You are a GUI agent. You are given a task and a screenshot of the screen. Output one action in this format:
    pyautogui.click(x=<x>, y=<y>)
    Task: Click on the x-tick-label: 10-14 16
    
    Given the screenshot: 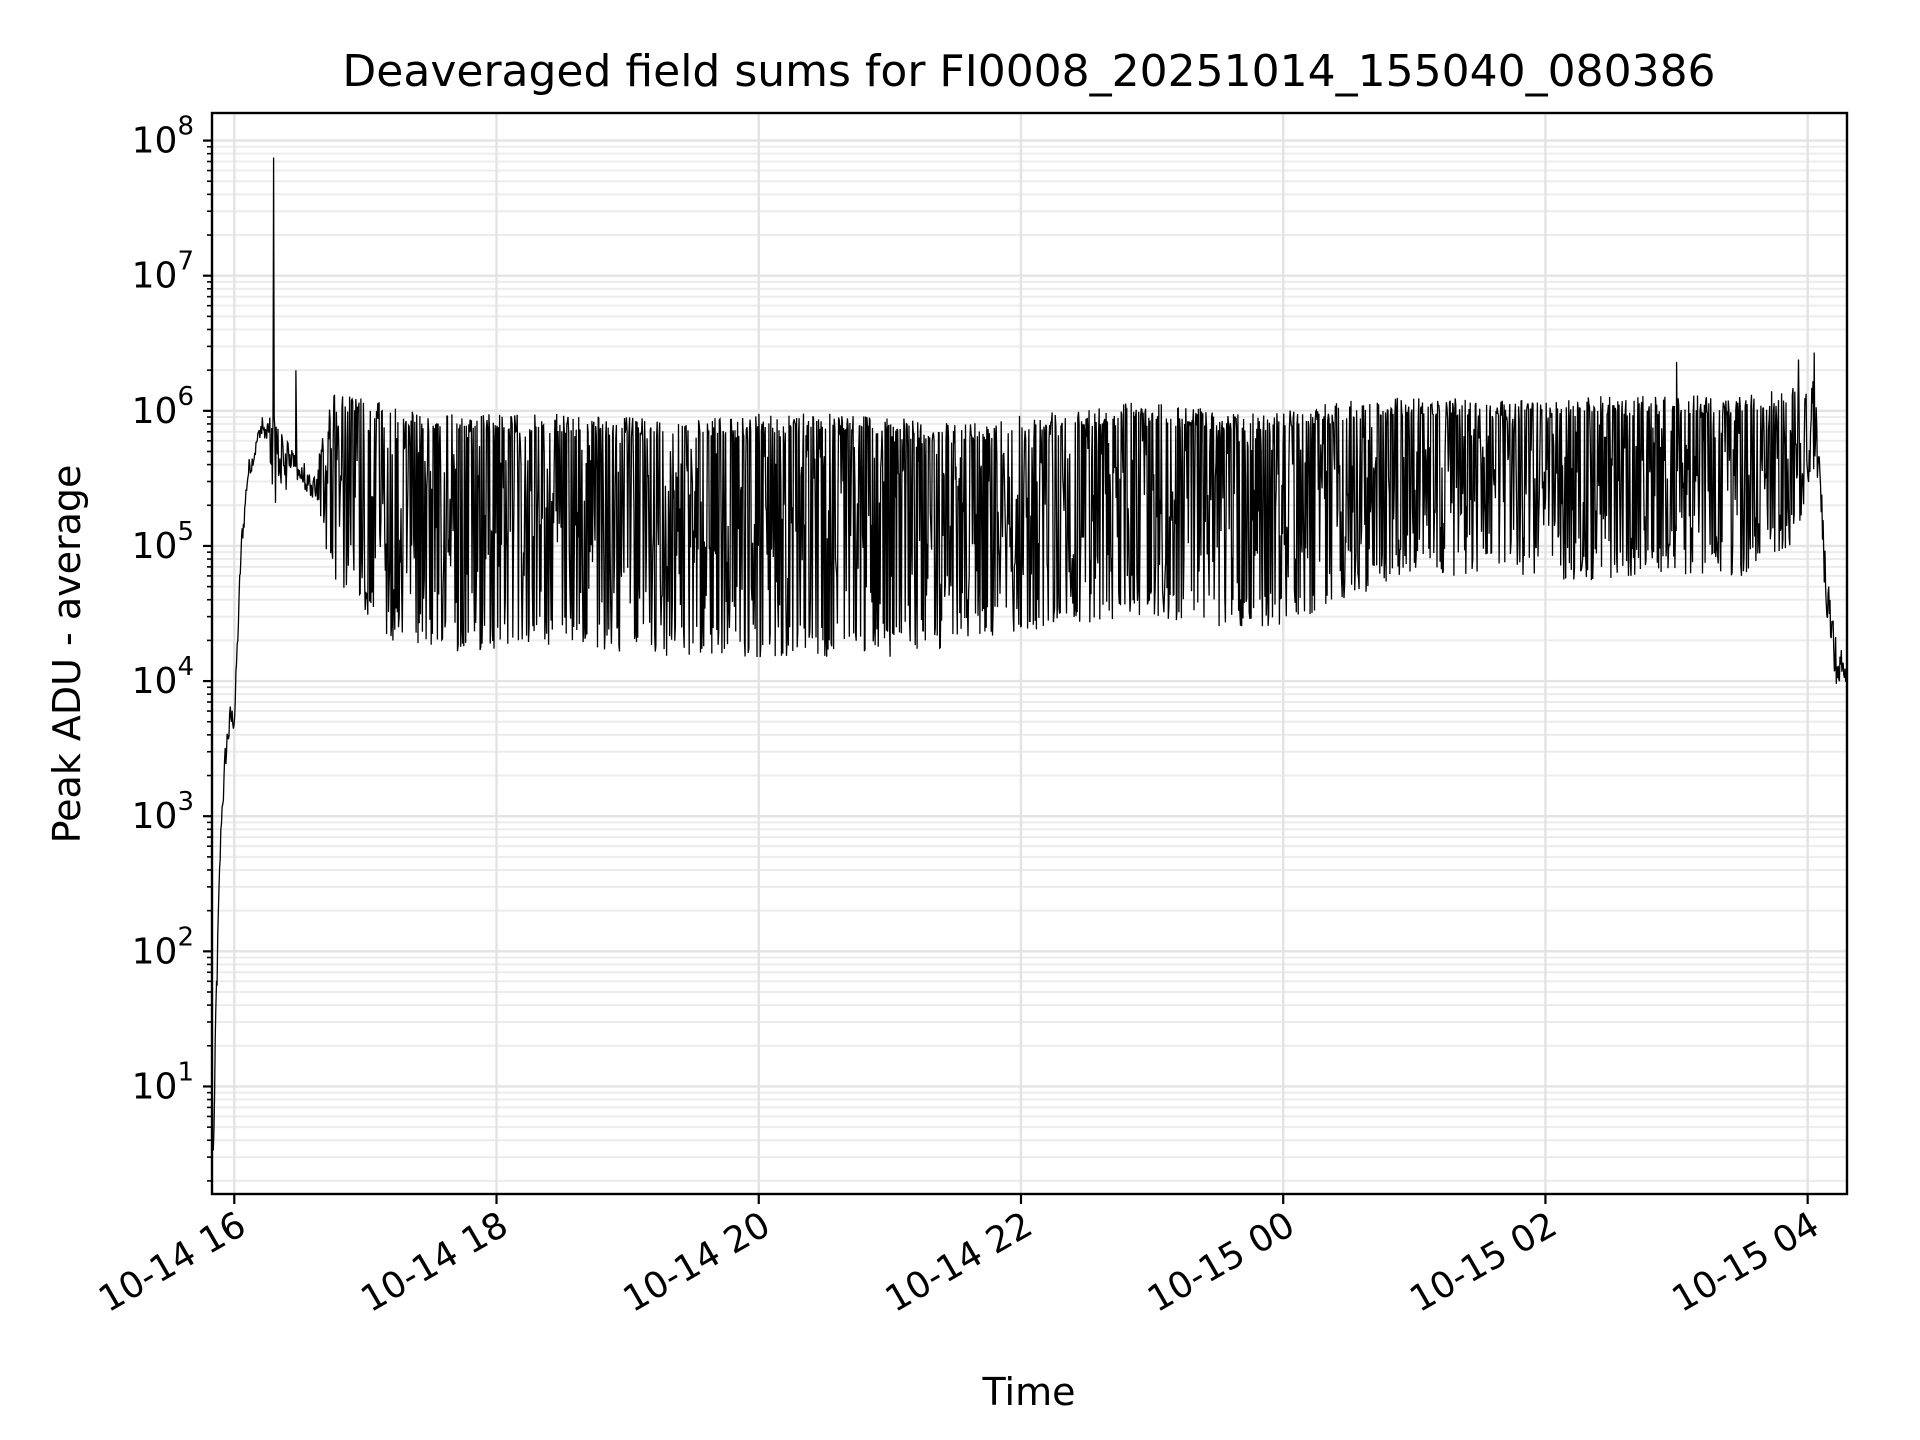 What is the action you would take?
    pyautogui.click(x=172, y=1262)
    